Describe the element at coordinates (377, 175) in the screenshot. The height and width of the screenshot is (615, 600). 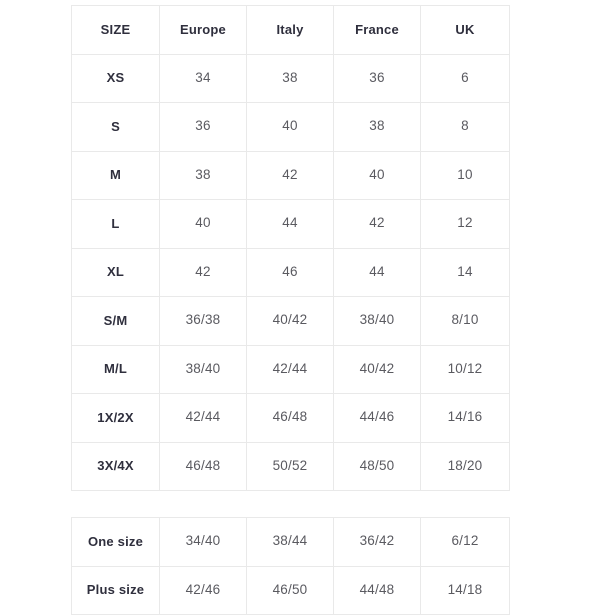
I see `cell-france: 40` at that location.